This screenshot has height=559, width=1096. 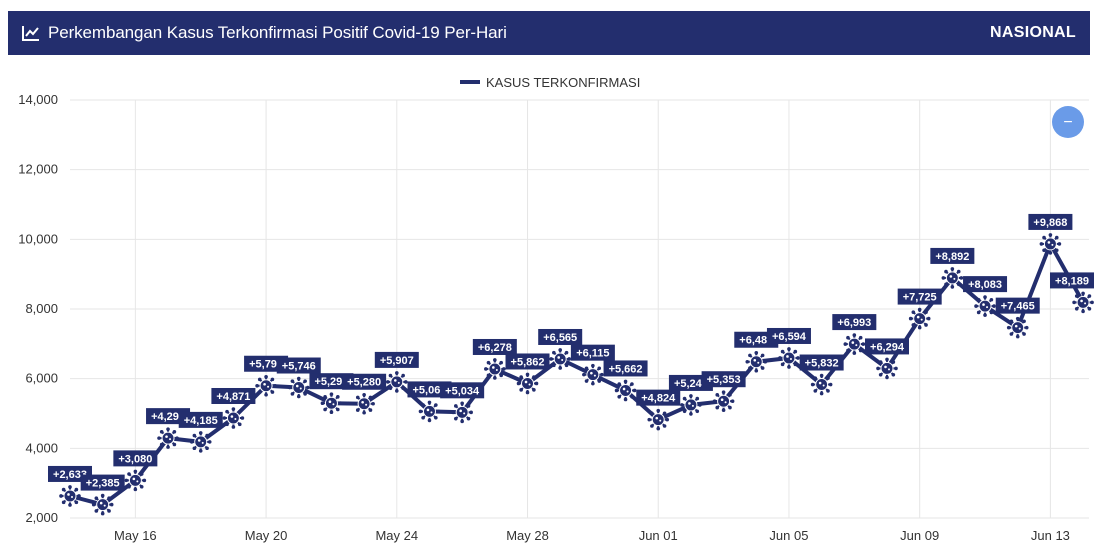 What do you see at coordinates (887, 347) in the screenshot?
I see `data-label-text: +6,294` at bounding box center [887, 347].